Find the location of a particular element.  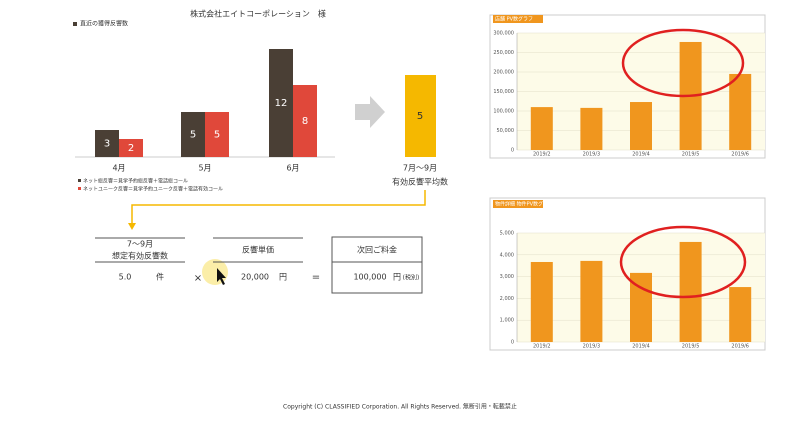

y-tick-label: 2,000 is located at coordinates (507, 299).